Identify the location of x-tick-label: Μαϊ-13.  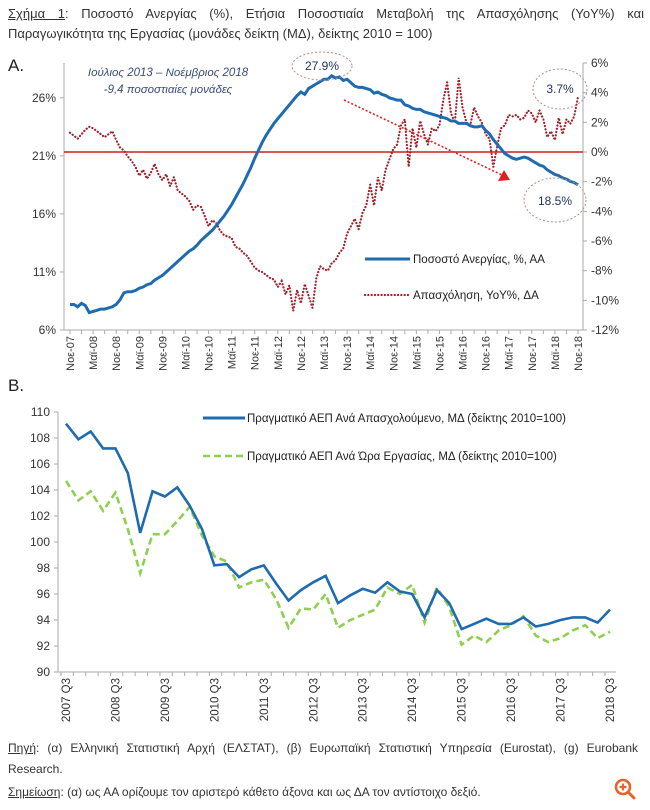
(325, 353).